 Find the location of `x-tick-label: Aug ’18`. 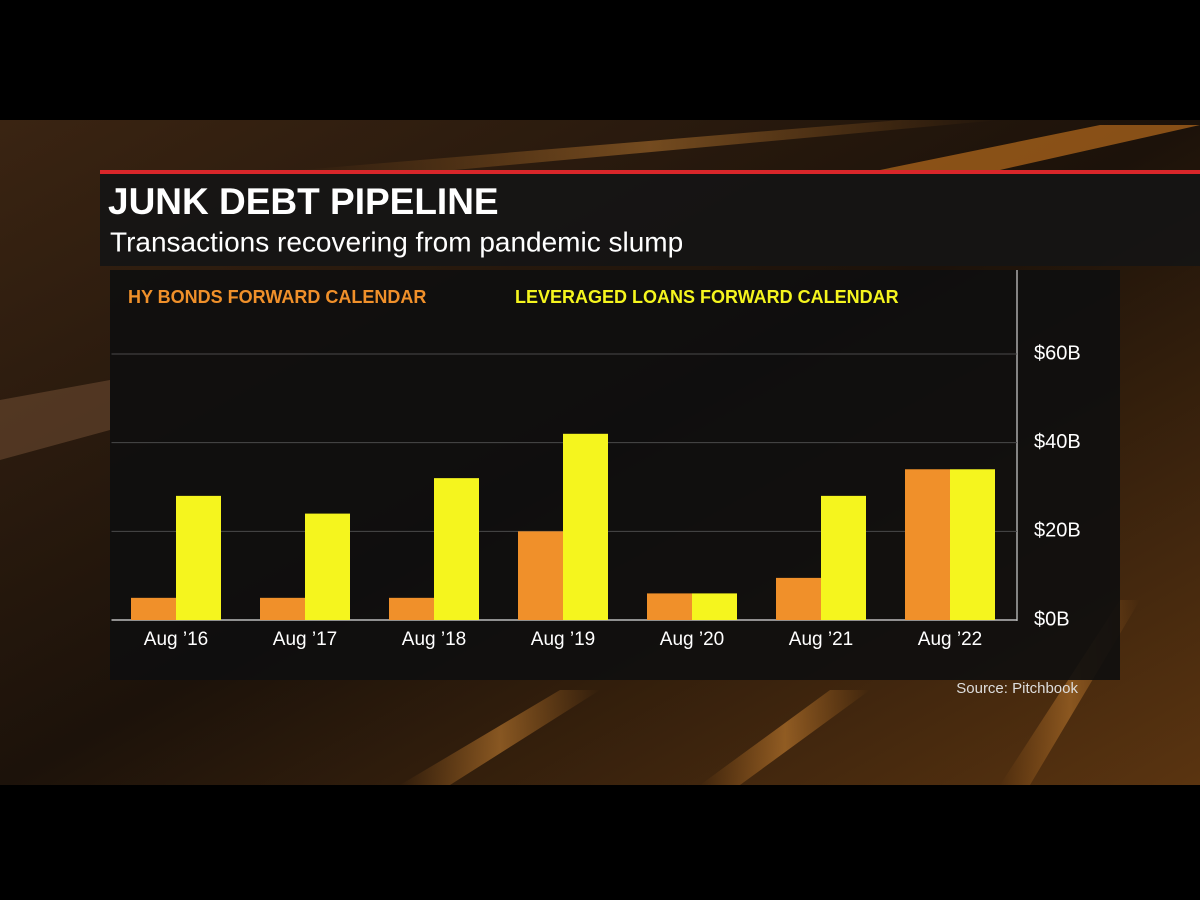

x-tick-label: Aug ’18 is located at coordinates (434, 639).